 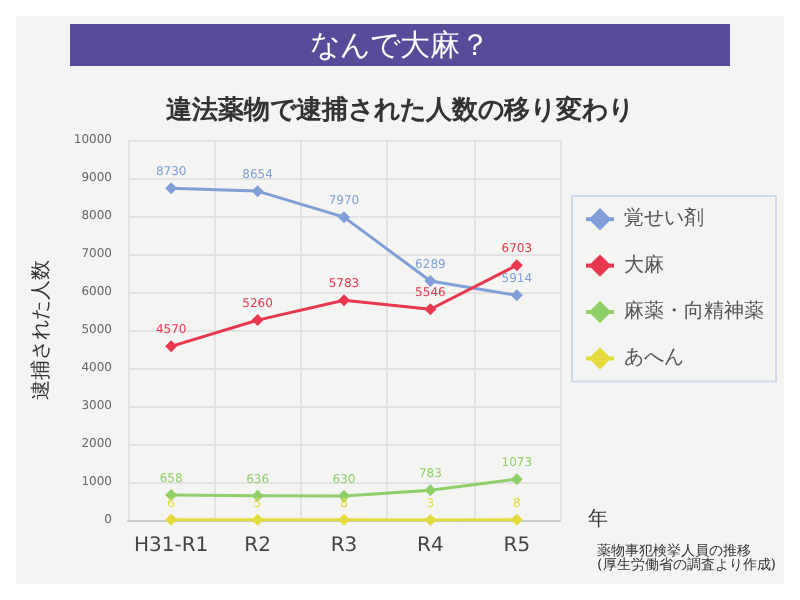 What do you see at coordinates (664, 218) in the screenshot?
I see `legend-label: 覚せい剤` at bounding box center [664, 218].